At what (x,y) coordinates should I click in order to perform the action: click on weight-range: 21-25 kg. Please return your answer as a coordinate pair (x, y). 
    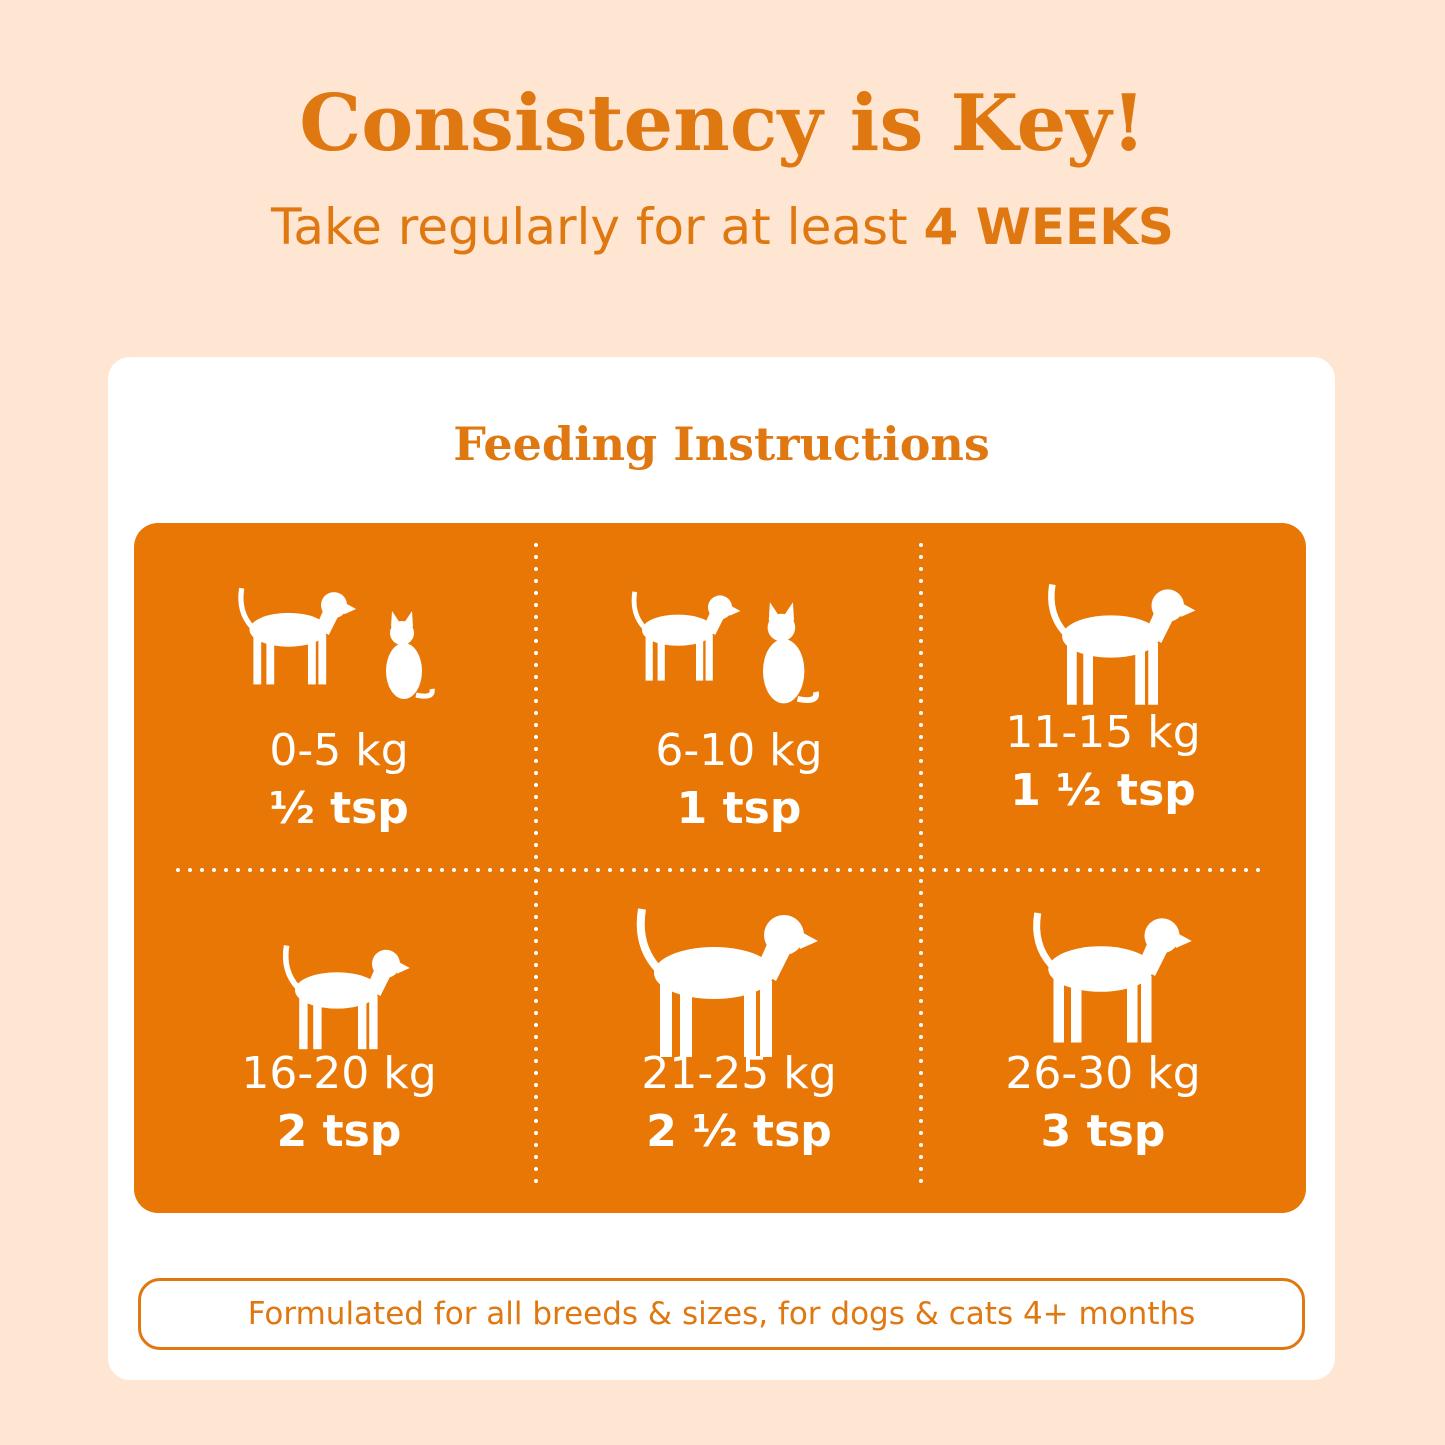
    Looking at the image, I should click on (738, 1073).